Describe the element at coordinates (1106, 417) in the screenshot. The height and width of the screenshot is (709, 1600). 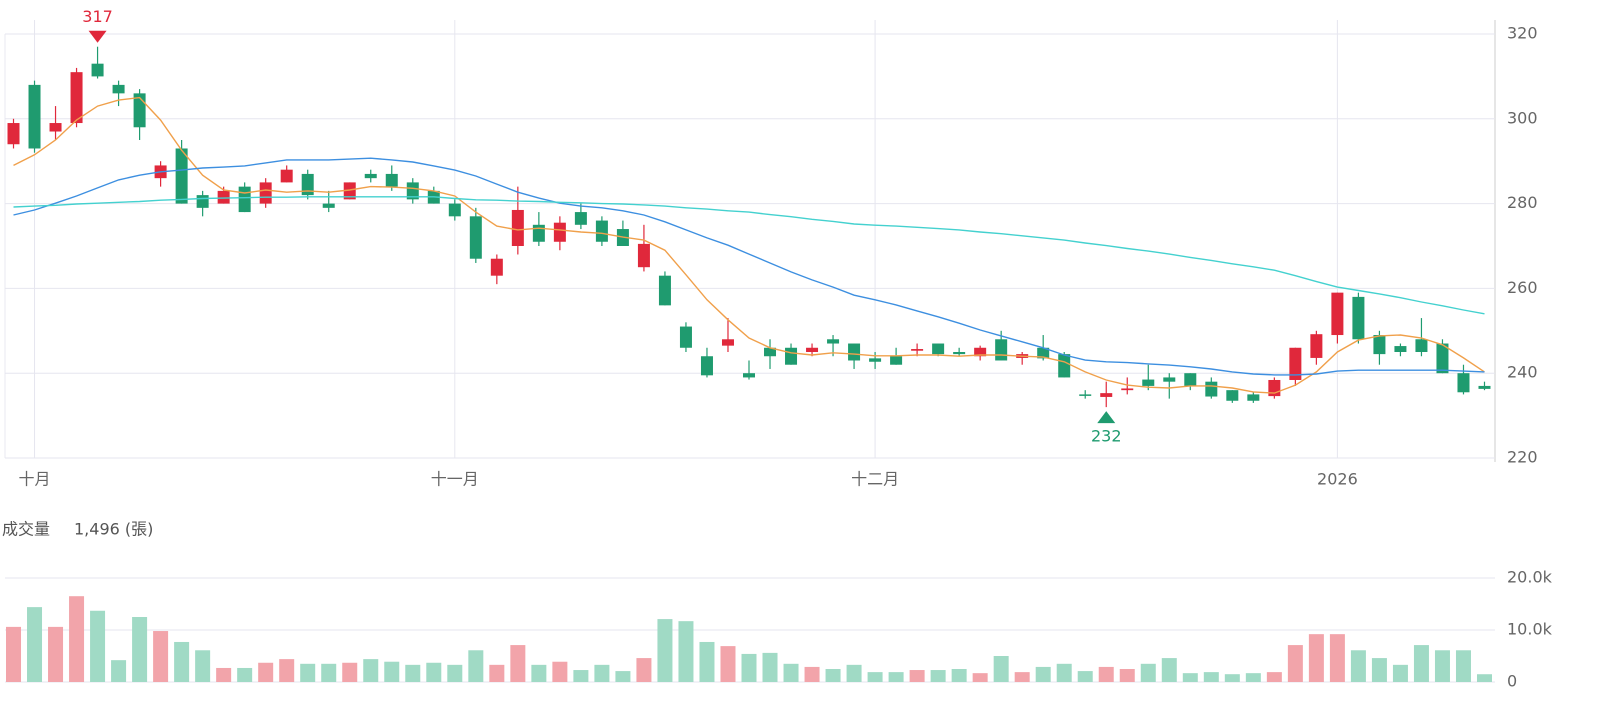
I see `low-marker` at that location.